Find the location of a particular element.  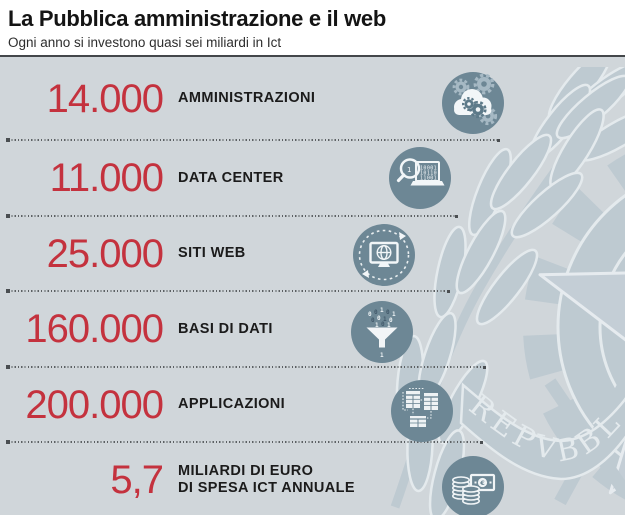

svg-text: 11001 is located at coordinates (428, 179).